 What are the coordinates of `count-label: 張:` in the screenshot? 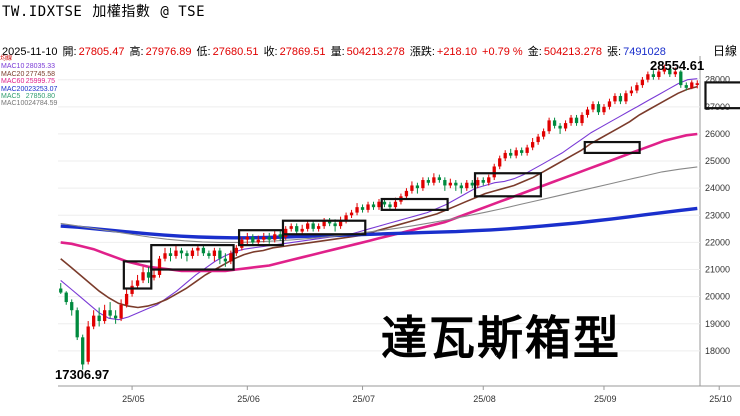 It's located at (614, 52).